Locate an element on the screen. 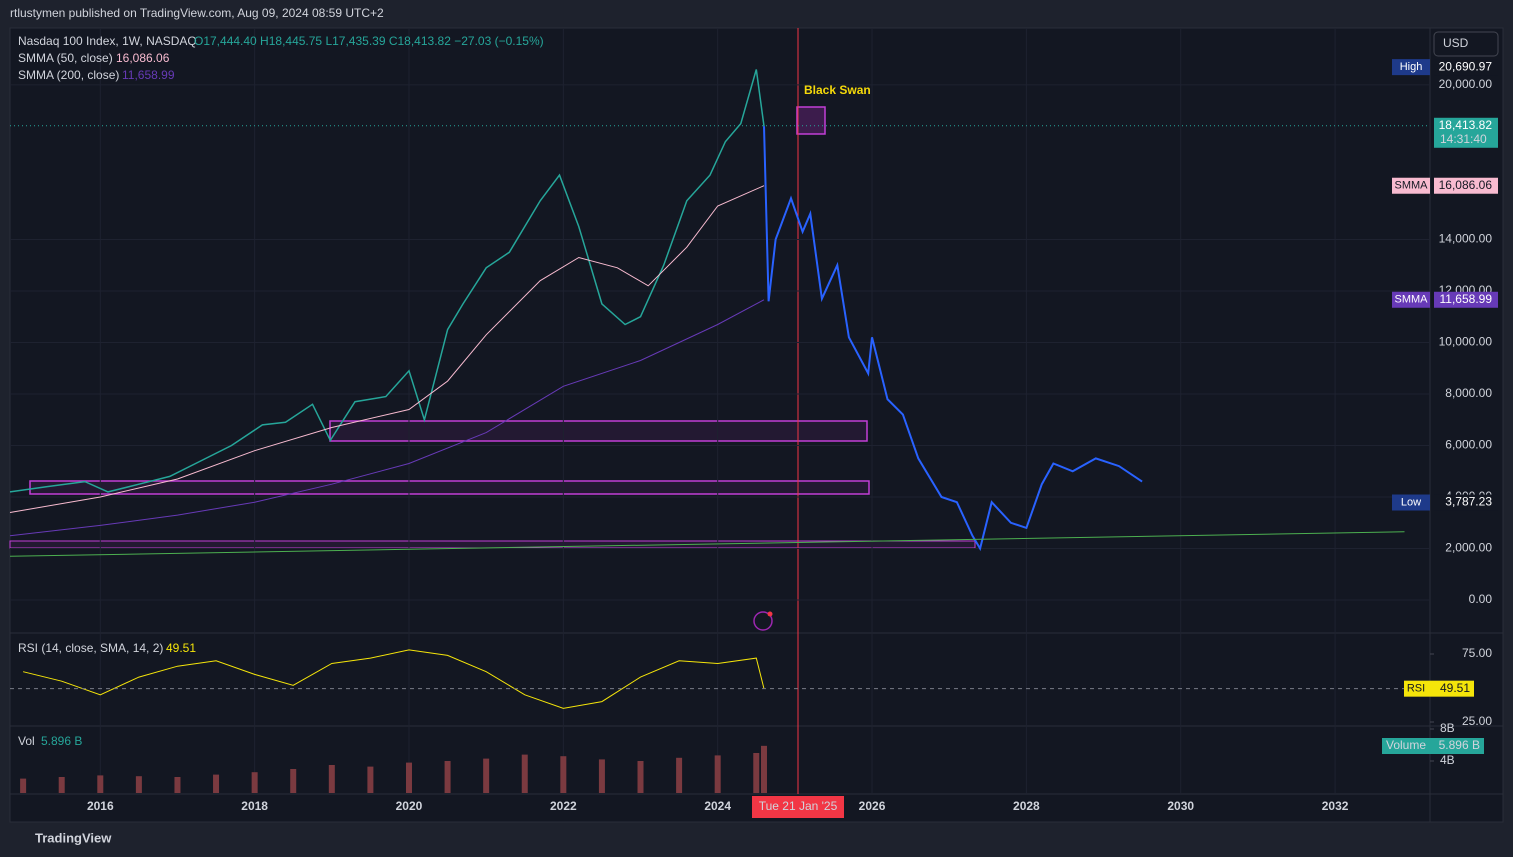  rsi-label: 49.51 is located at coordinates (1455, 688).